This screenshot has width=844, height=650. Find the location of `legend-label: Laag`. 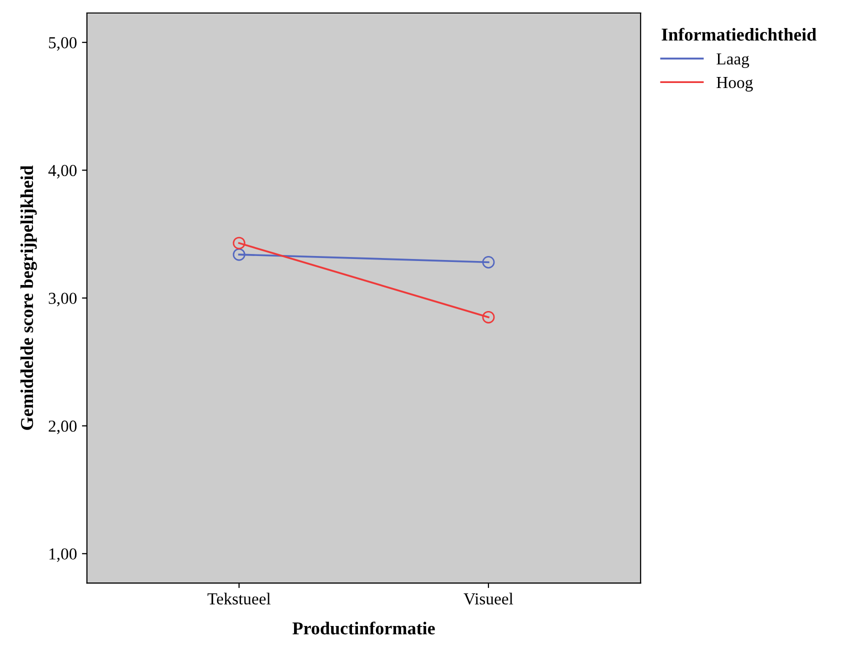

legend-label: Laag is located at coordinates (733, 60).